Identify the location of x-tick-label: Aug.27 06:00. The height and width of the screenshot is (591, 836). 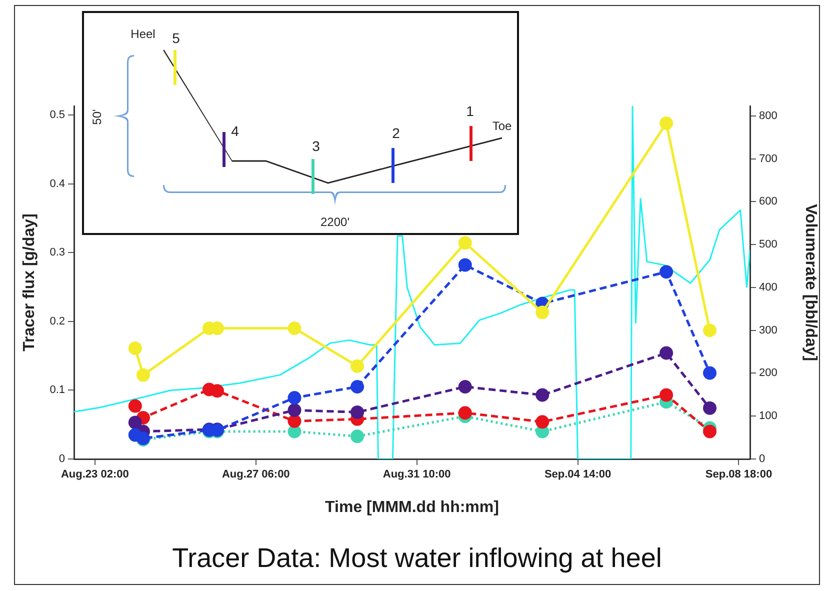
(256, 474).